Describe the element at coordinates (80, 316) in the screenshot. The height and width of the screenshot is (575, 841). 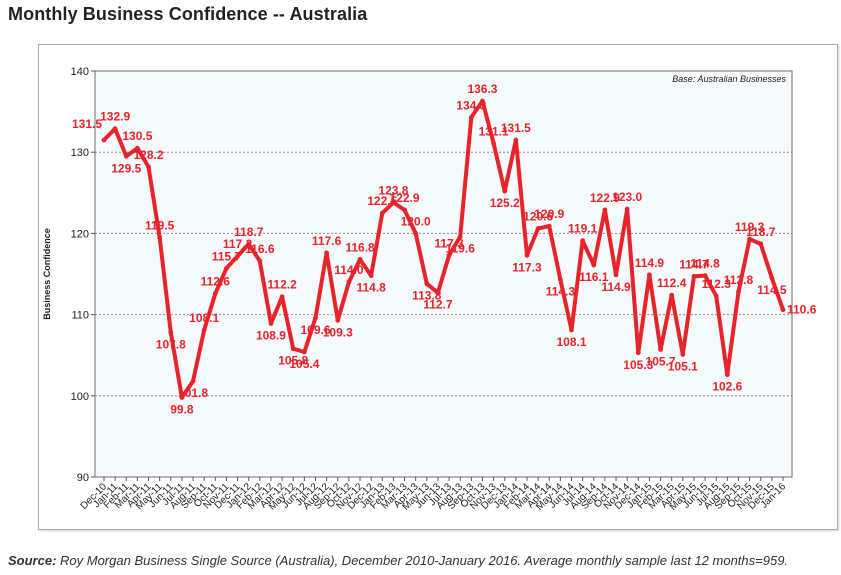
I see `y-tick-label: 110` at that location.